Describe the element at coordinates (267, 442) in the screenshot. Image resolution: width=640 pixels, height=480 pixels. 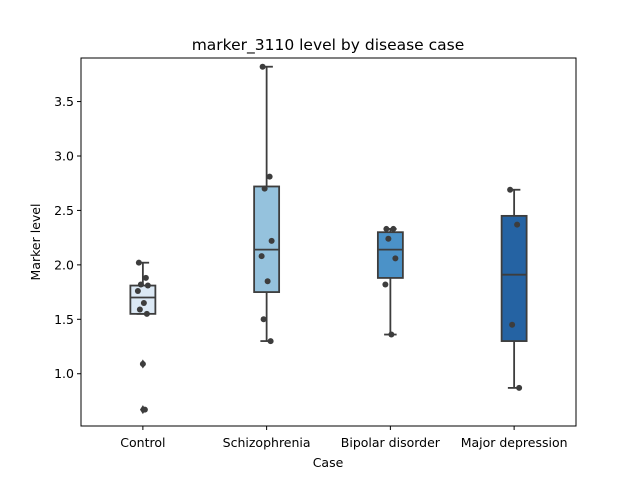
I see `x-tick-label: Schizophrenia` at that location.